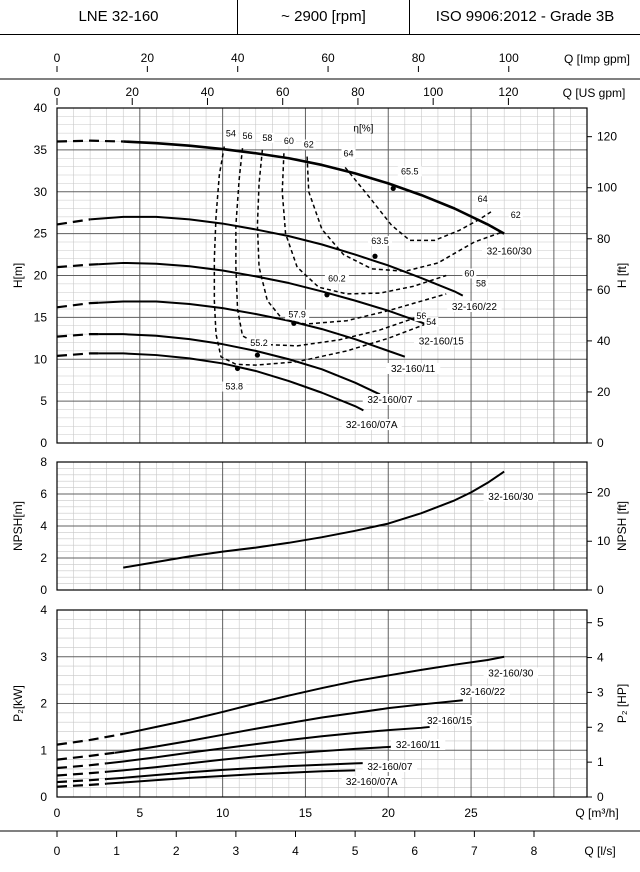 This screenshot has height=872, width=640. Describe the element at coordinates (234, 387) in the screenshot. I see `efficiency-label: 53.8` at that location.